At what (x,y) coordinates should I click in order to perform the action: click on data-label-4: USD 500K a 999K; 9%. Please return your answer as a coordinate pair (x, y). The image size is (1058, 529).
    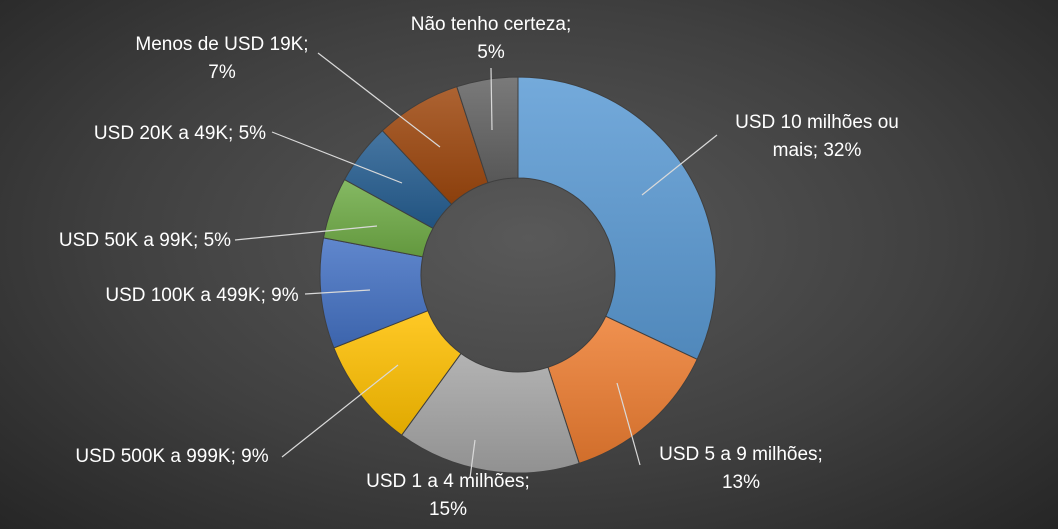
    Looking at the image, I should click on (171, 456).